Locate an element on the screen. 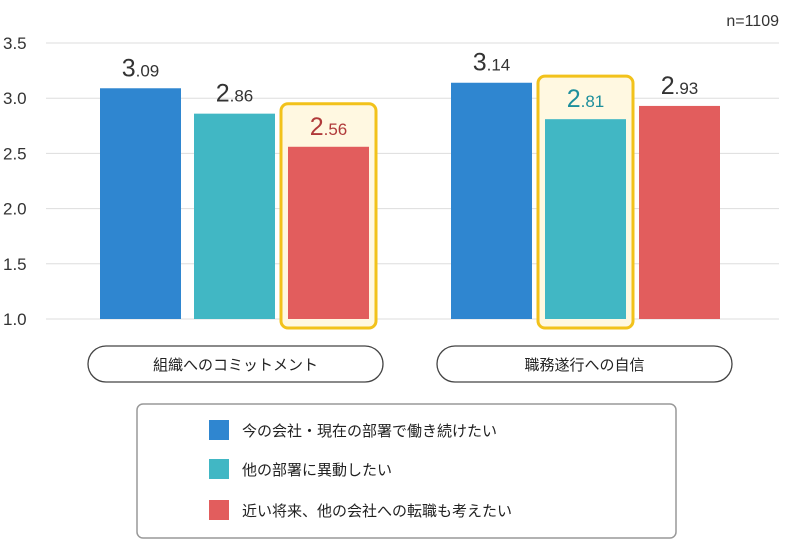 This screenshot has width=790, height=541. value-label: 3.09 is located at coordinates (141, 68).